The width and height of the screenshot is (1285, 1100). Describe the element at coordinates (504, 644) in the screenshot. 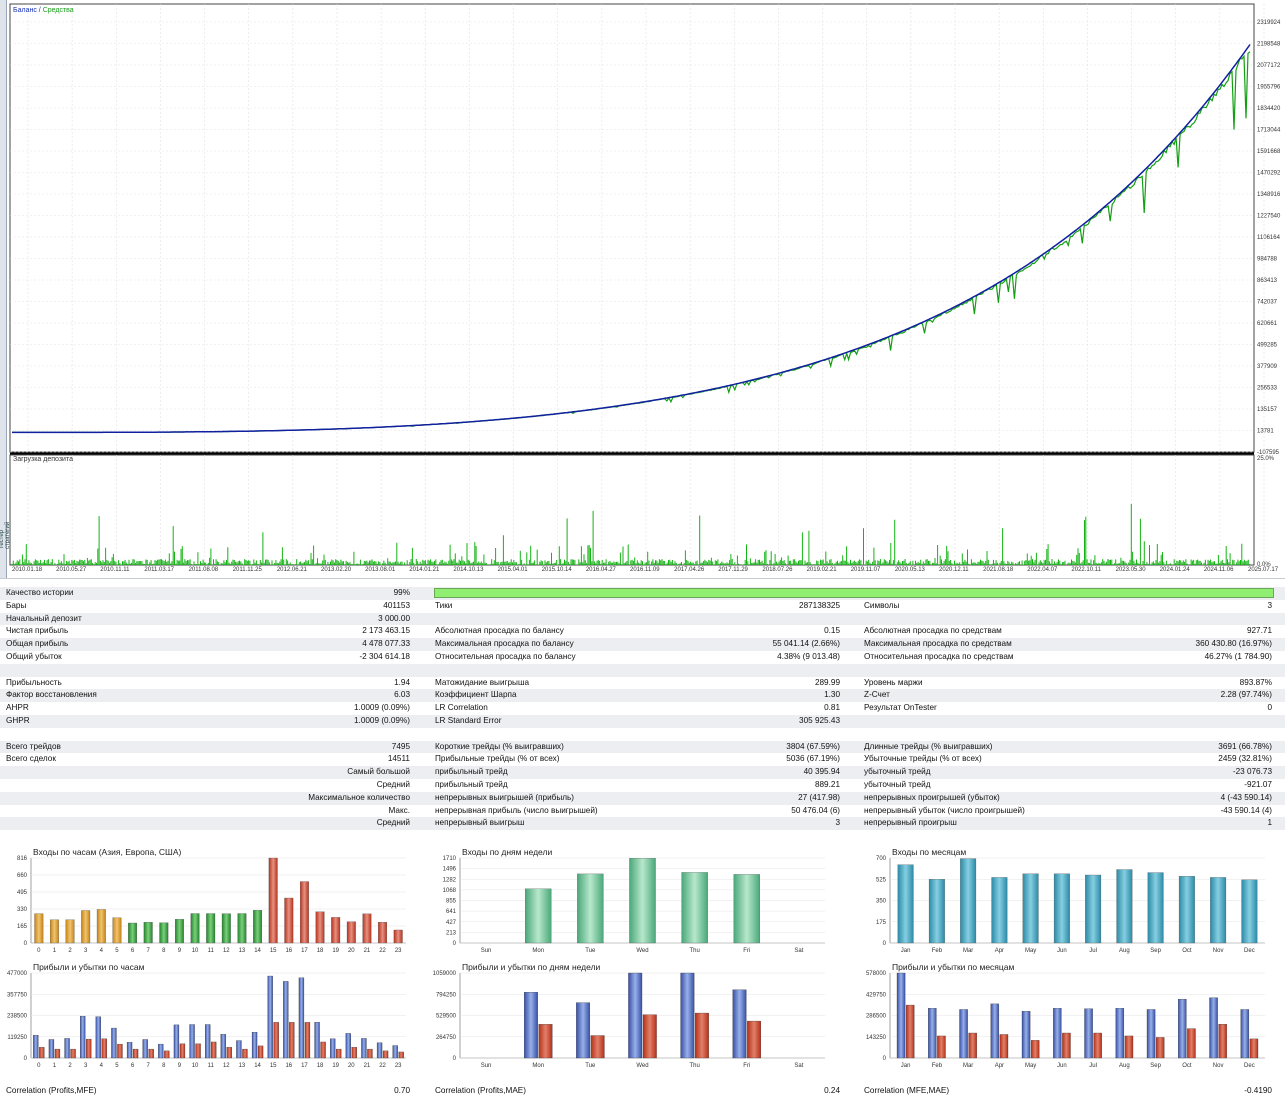

I see `stat-label: Максимальная просадка по балансу` at that location.